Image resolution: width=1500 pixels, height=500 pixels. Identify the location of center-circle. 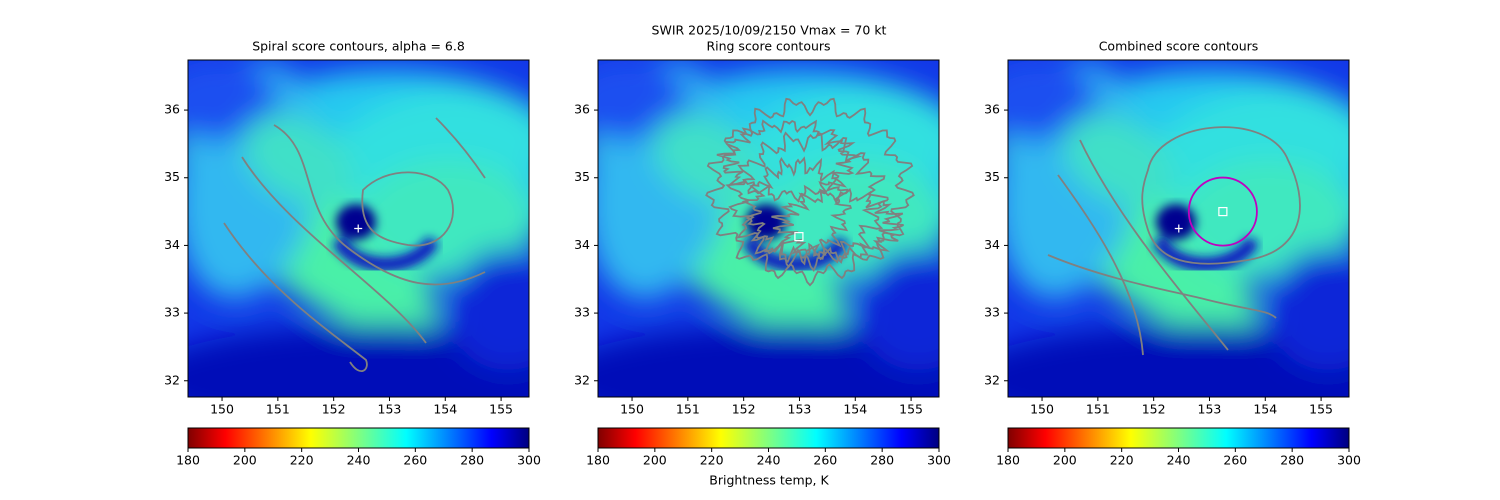
(1222, 211).